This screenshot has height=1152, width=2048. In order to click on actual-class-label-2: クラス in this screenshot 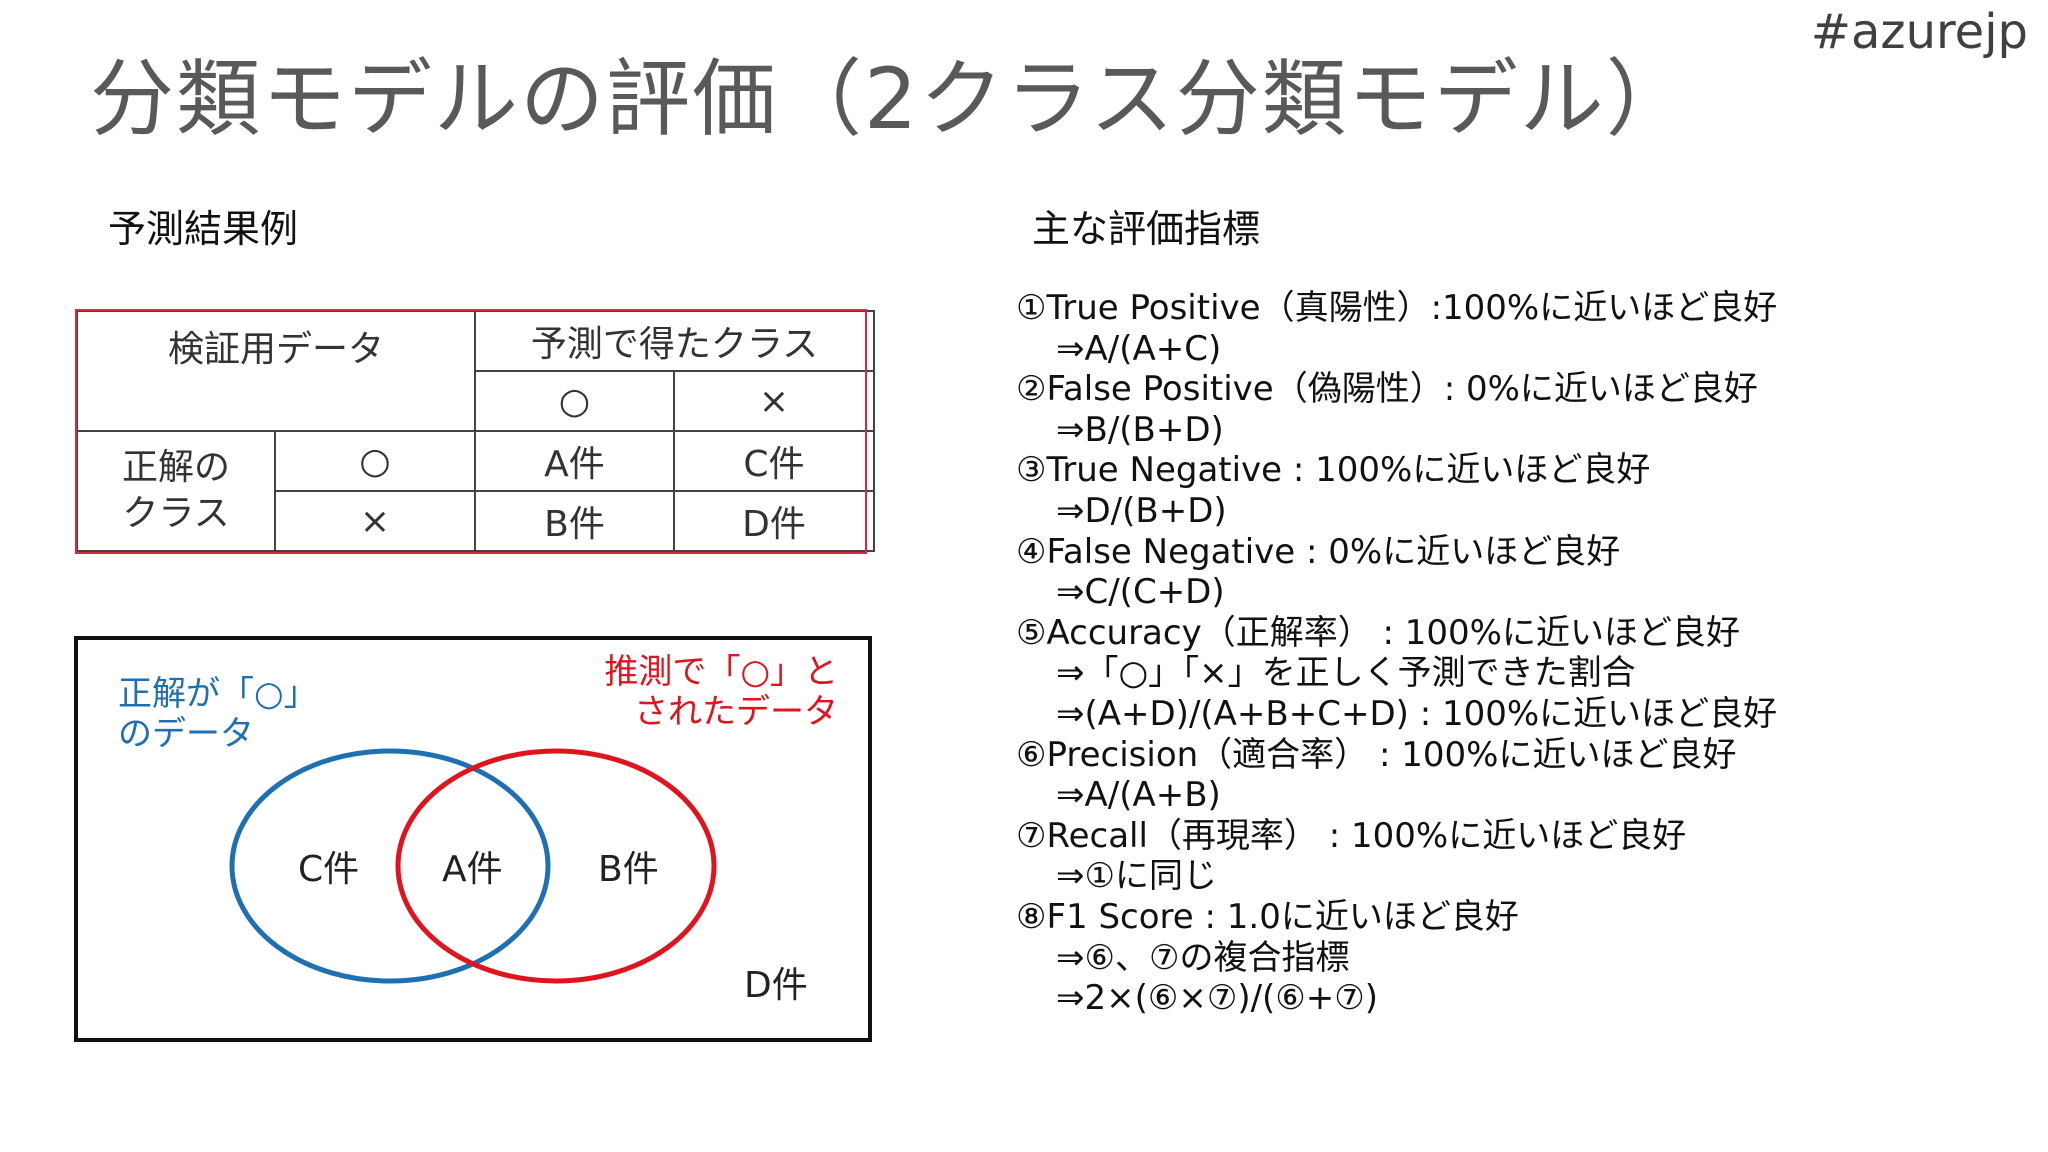, I will do `click(176, 513)`.